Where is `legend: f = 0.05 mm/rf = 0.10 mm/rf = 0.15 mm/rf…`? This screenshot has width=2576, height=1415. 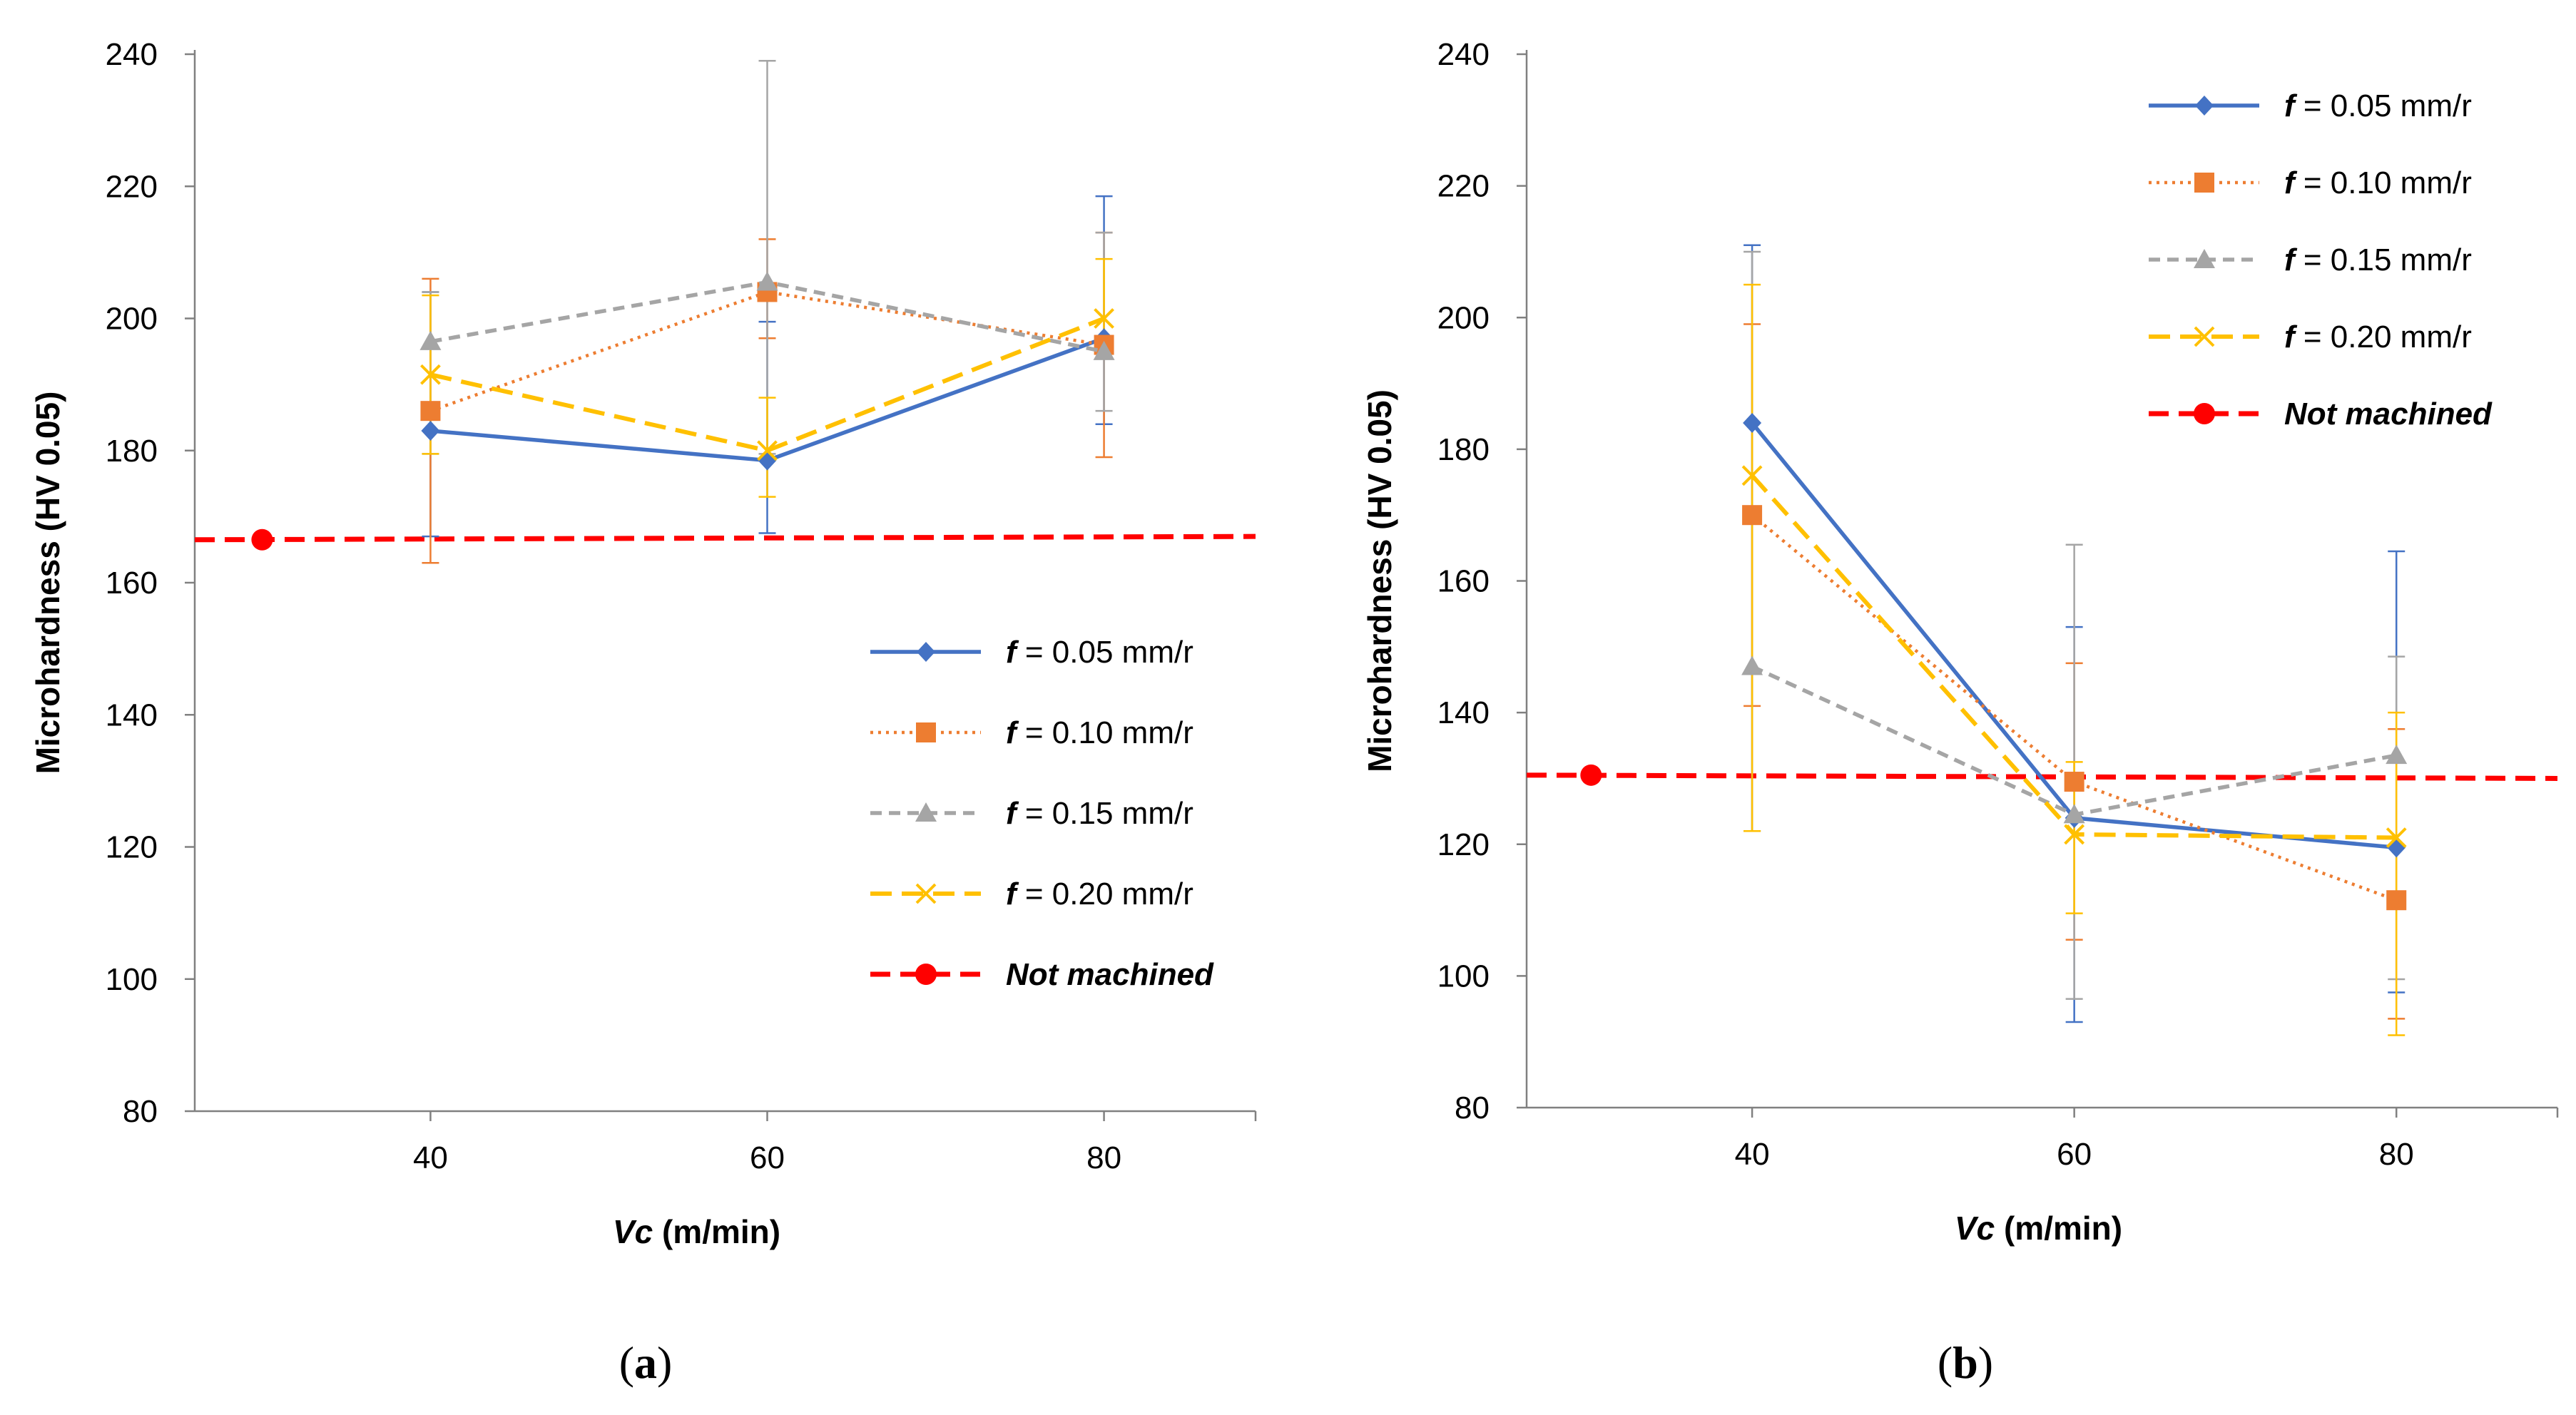
legend: f = 0.05 mm/rf = 0.10 mm/rf = 0.15 mm/rf… is located at coordinates (2321, 259).